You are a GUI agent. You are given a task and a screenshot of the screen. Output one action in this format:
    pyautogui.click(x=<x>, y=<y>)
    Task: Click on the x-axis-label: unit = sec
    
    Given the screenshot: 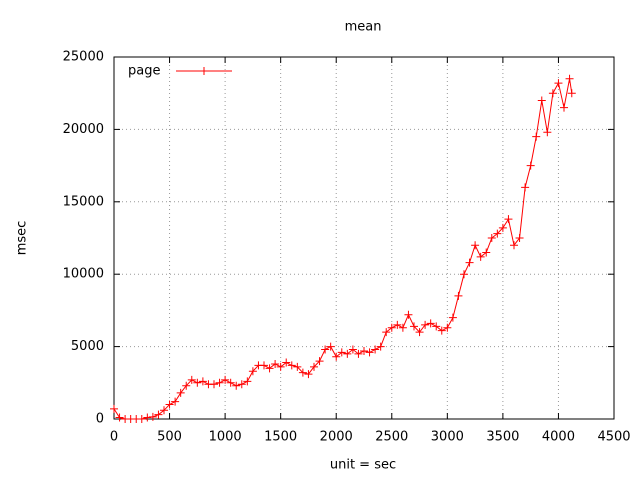 What is the action you would take?
    pyautogui.click(x=363, y=465)
    